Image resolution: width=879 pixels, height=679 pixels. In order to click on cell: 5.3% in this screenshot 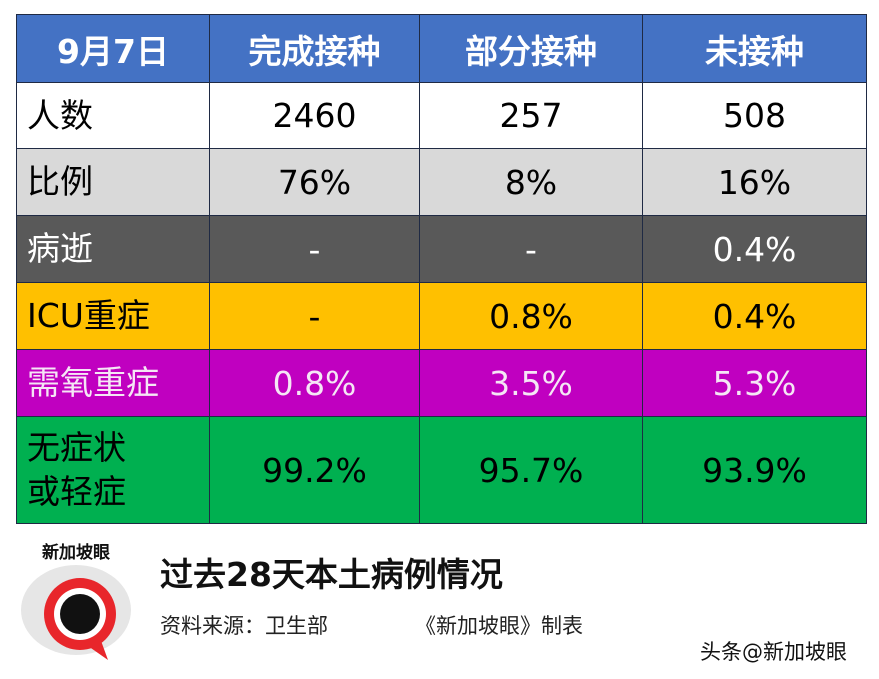, I will do `click(754, 383)`.